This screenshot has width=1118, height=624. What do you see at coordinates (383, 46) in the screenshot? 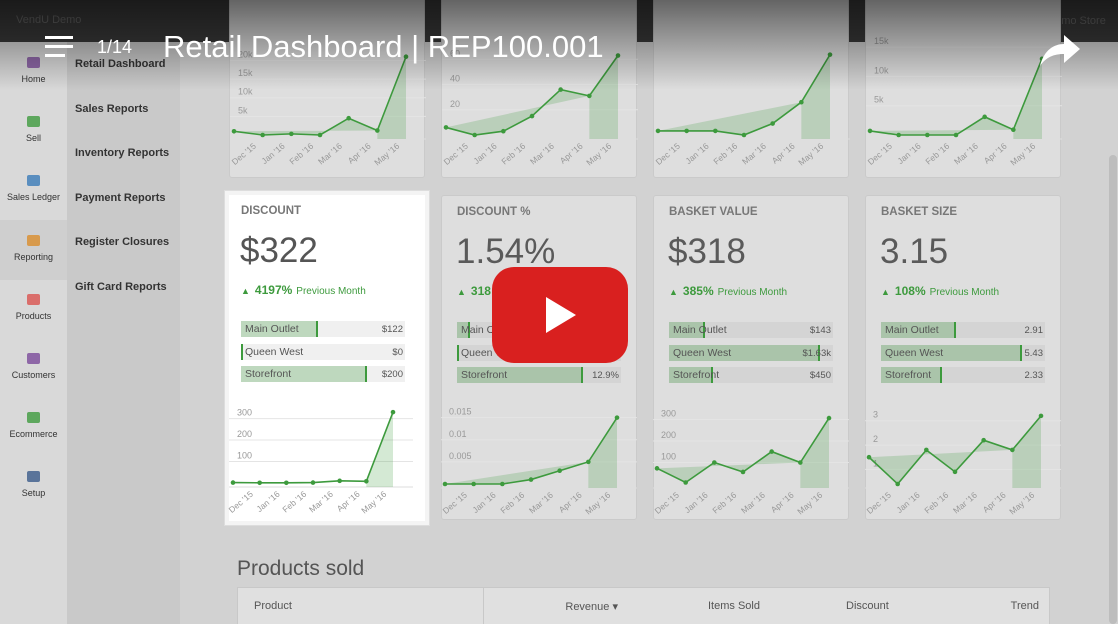
I see `video-title: Retail Dashboard | REP100.001` at bounding box center [383, 46].